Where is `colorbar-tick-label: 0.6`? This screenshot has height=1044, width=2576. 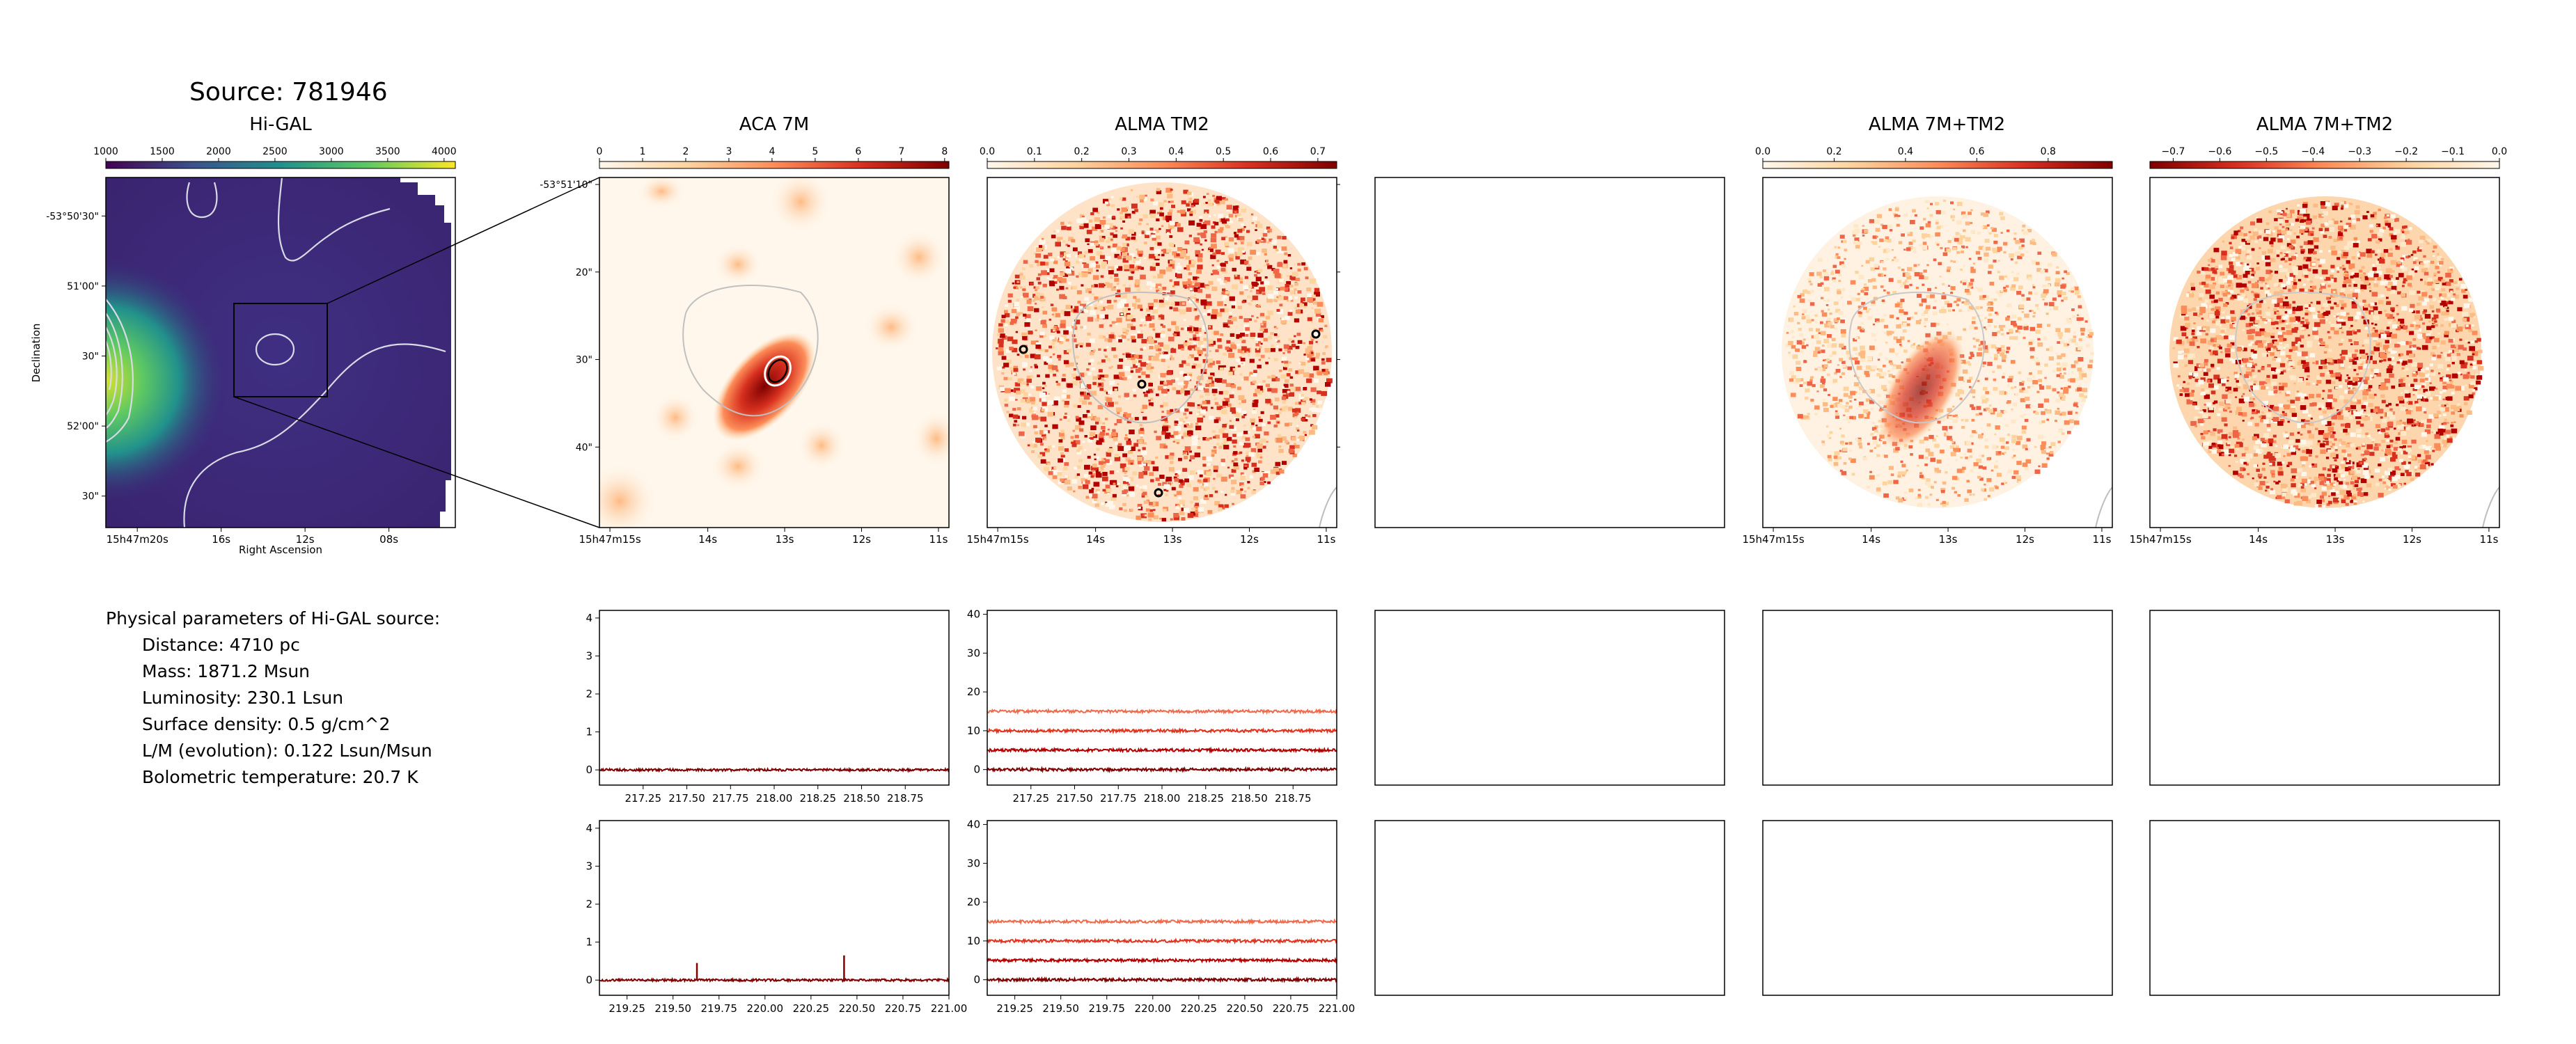
colorbar-tick-label: 0.6 is located at coordinates (1270, 151).